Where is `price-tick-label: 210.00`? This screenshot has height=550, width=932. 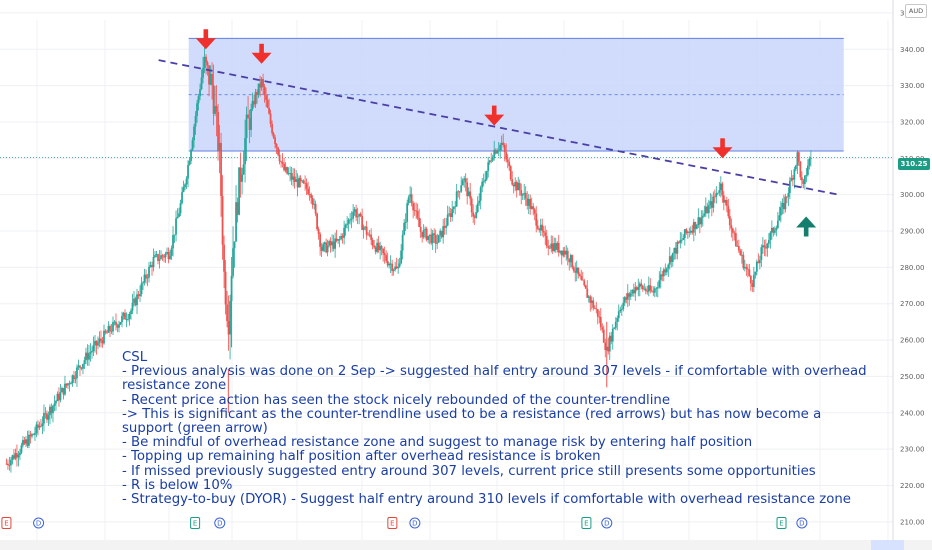
price-tick-label: 210.00 is located at coordinates (912, 522).